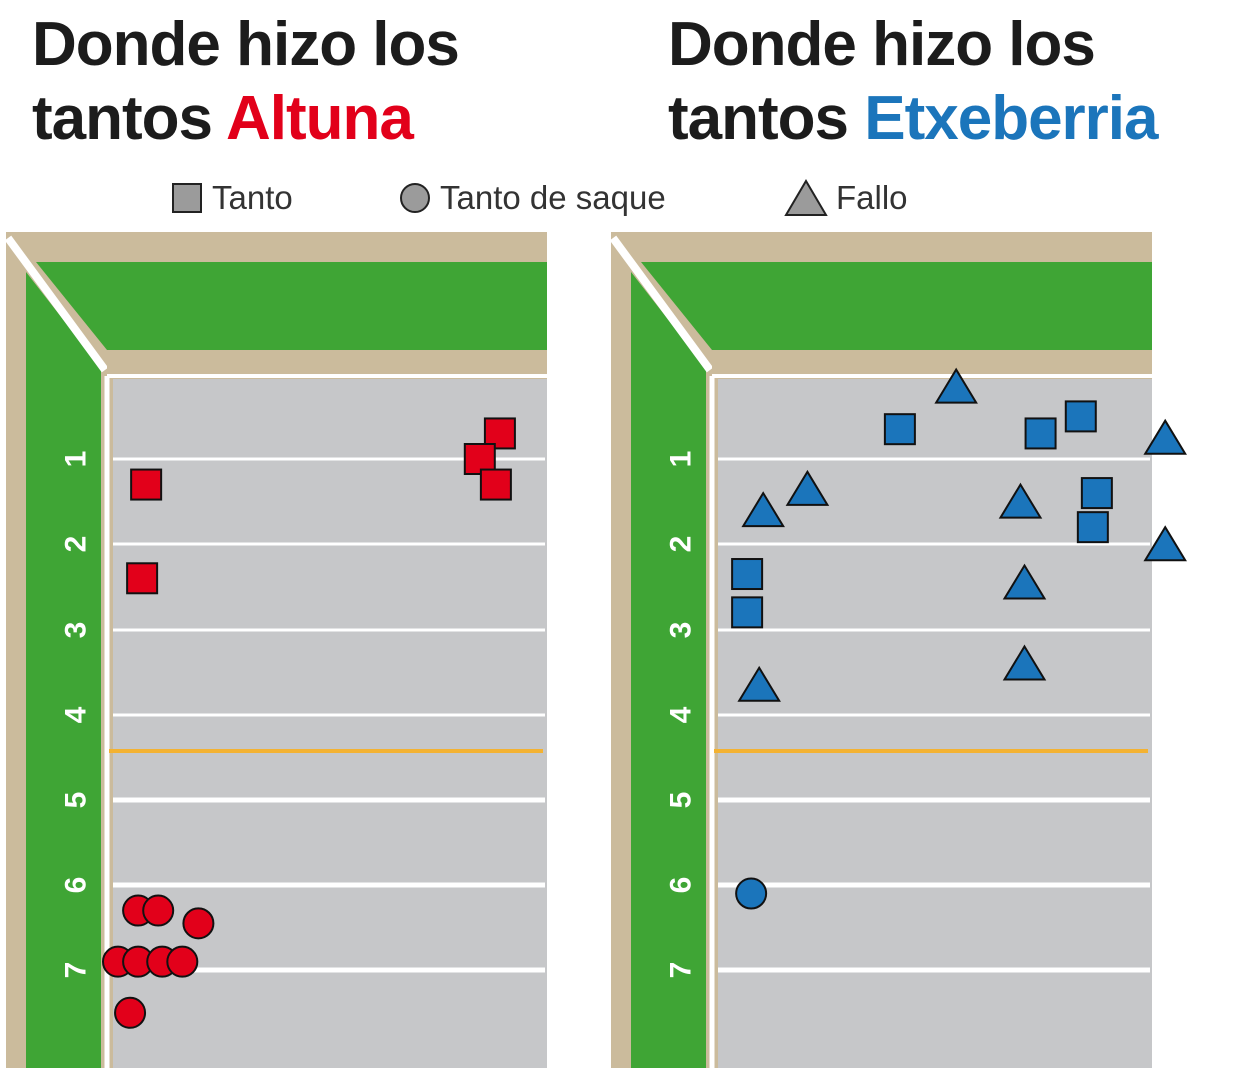  I want to click on legend-label: Tanto, so click(252, 197).